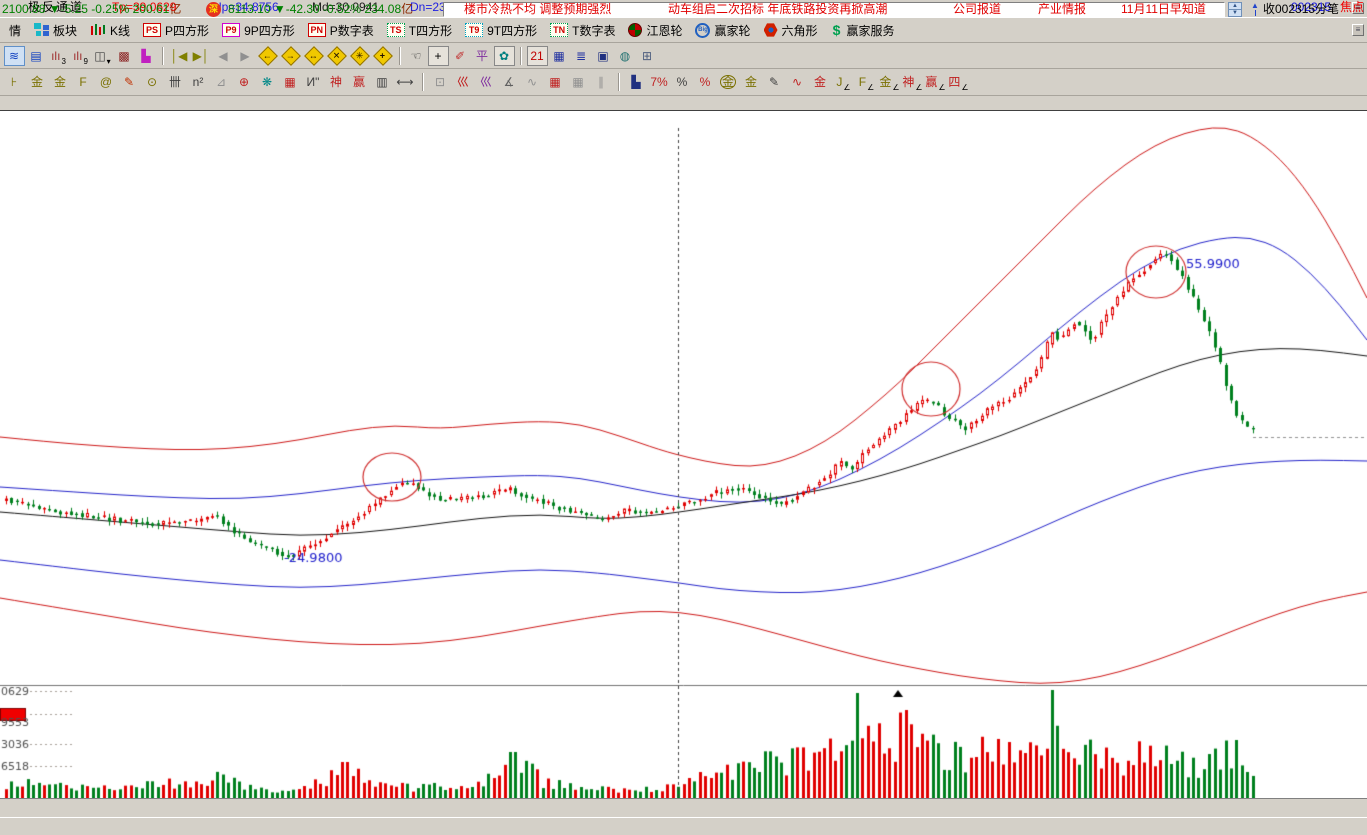  I want to click on news-scroll-spinner: ▲ ▼, so click(1235, 9).